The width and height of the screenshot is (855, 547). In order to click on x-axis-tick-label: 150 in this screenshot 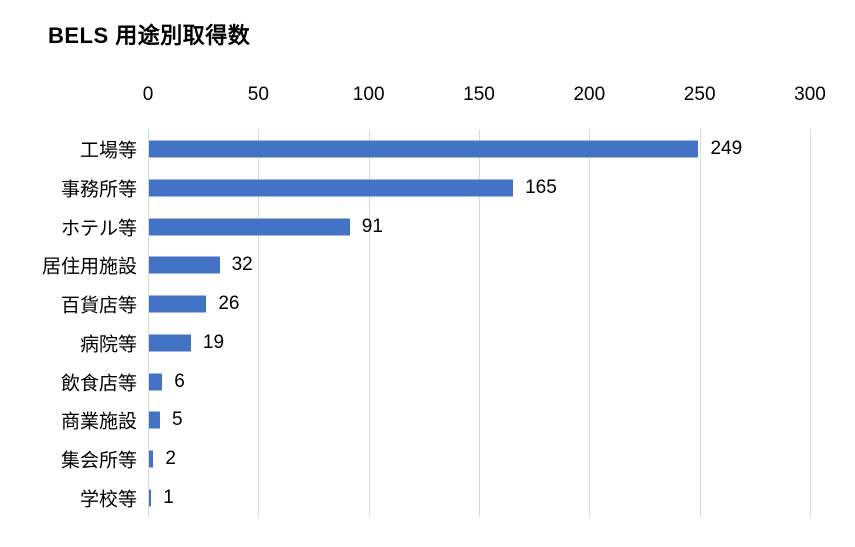, I will do `click(479, 94)`.